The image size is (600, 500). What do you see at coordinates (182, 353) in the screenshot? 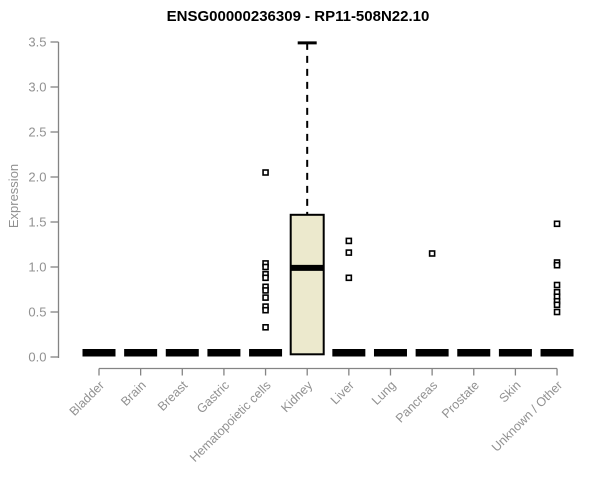
I see `flat-box-breast` at bounding box center [182, 353].